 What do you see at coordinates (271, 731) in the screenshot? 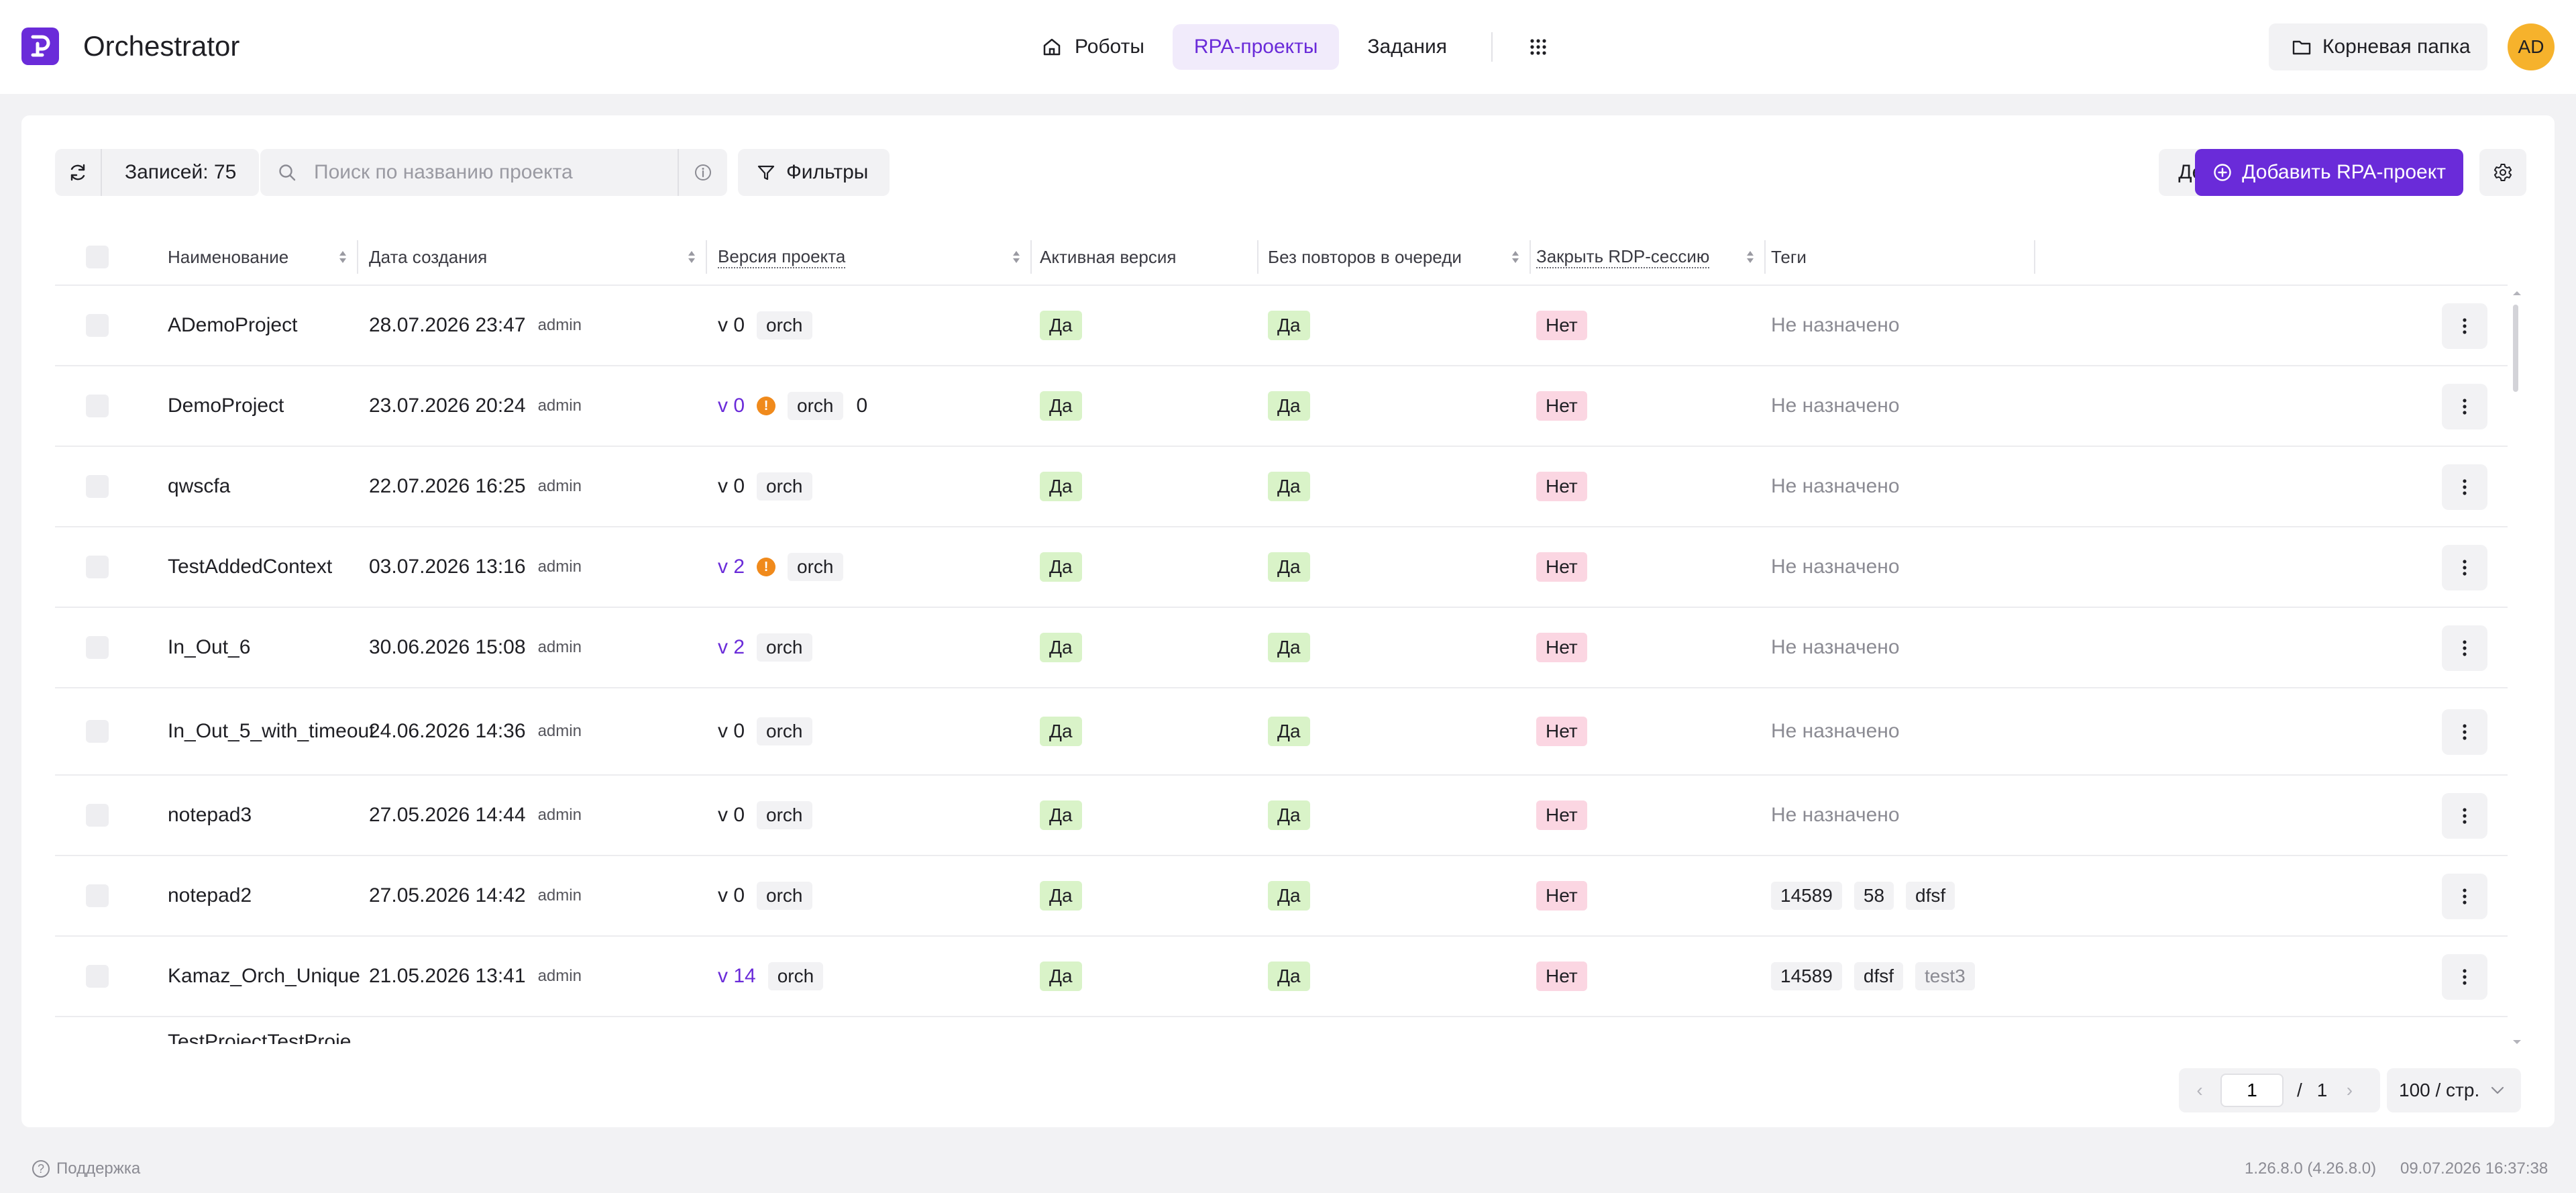
I see `project-name: In_Out_5_with_timeout` at bounding box center [271, 731].